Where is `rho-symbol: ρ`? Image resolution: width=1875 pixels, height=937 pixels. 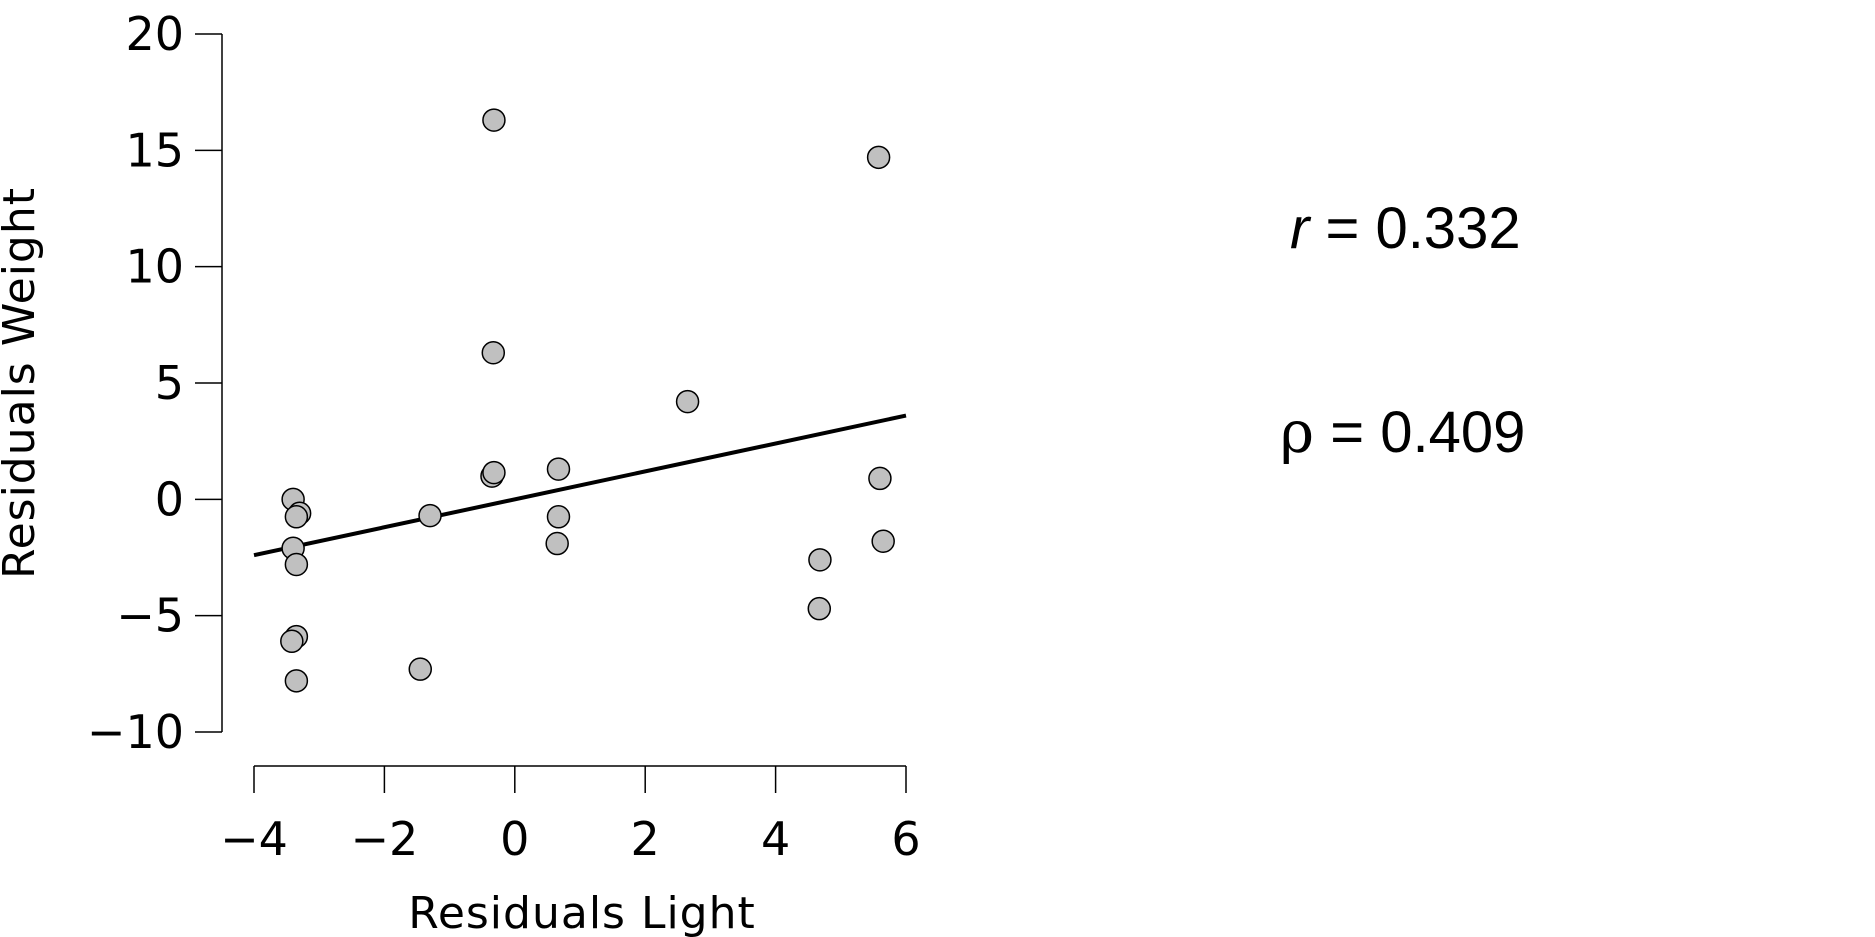 rho-symbol: ρ is located at coordinates (1297, 432).